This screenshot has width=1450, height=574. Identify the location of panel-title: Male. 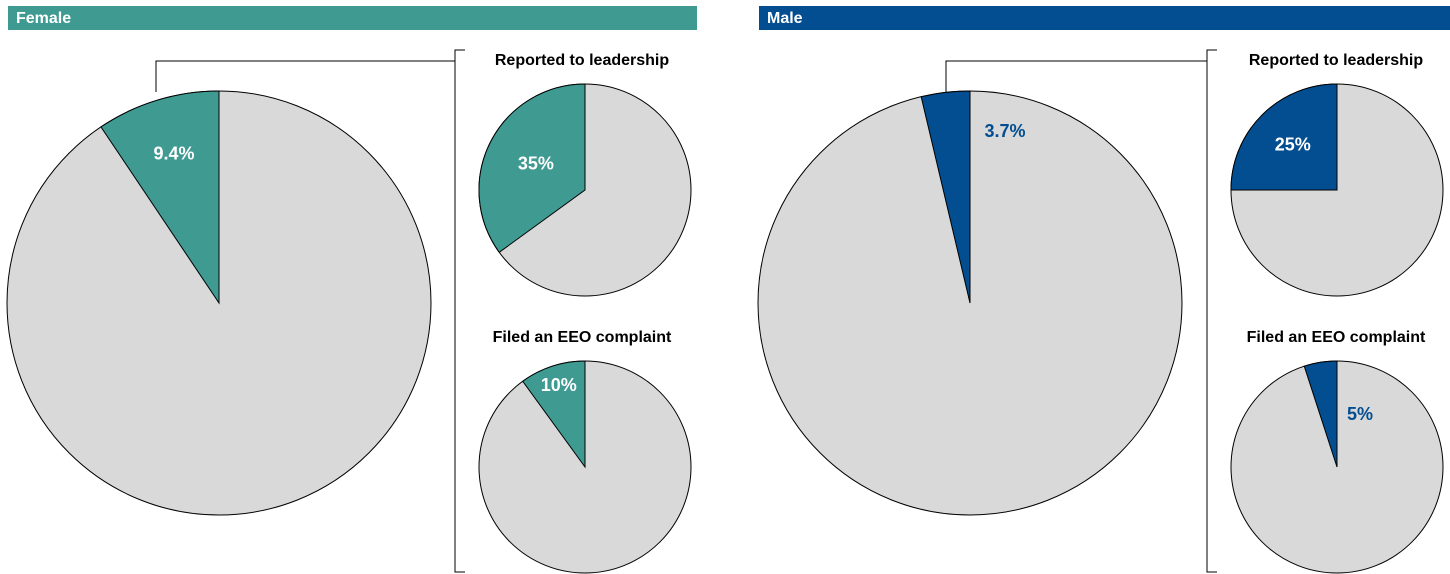
(785, 18).